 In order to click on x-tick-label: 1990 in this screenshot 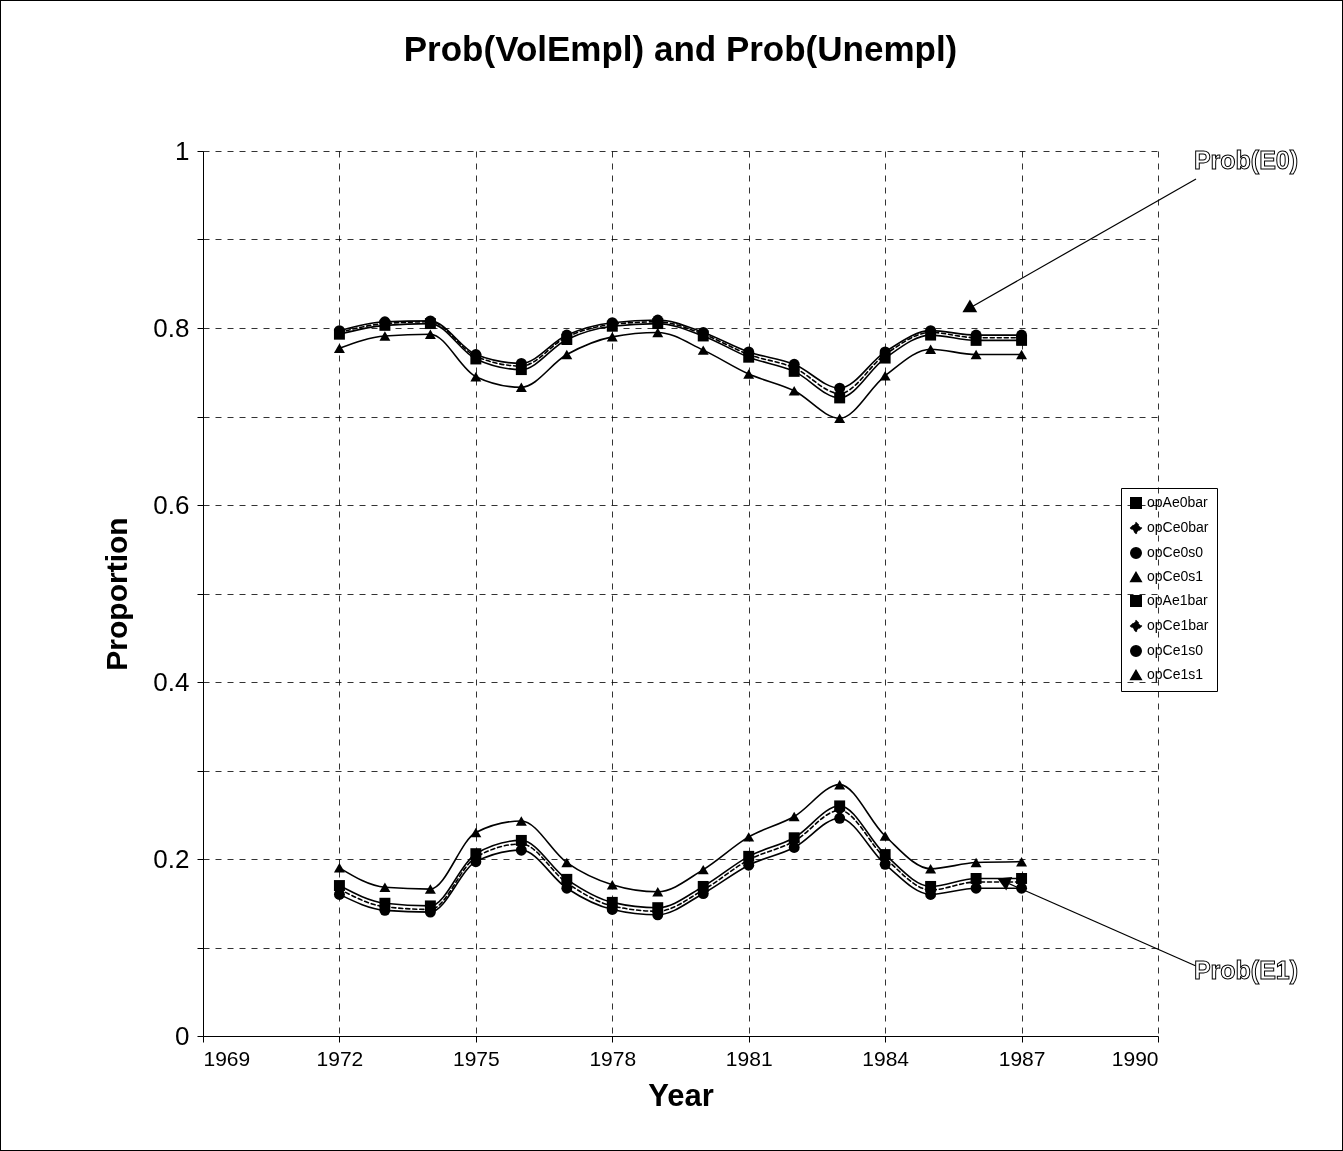, I will do `click(1135, 1058)`.